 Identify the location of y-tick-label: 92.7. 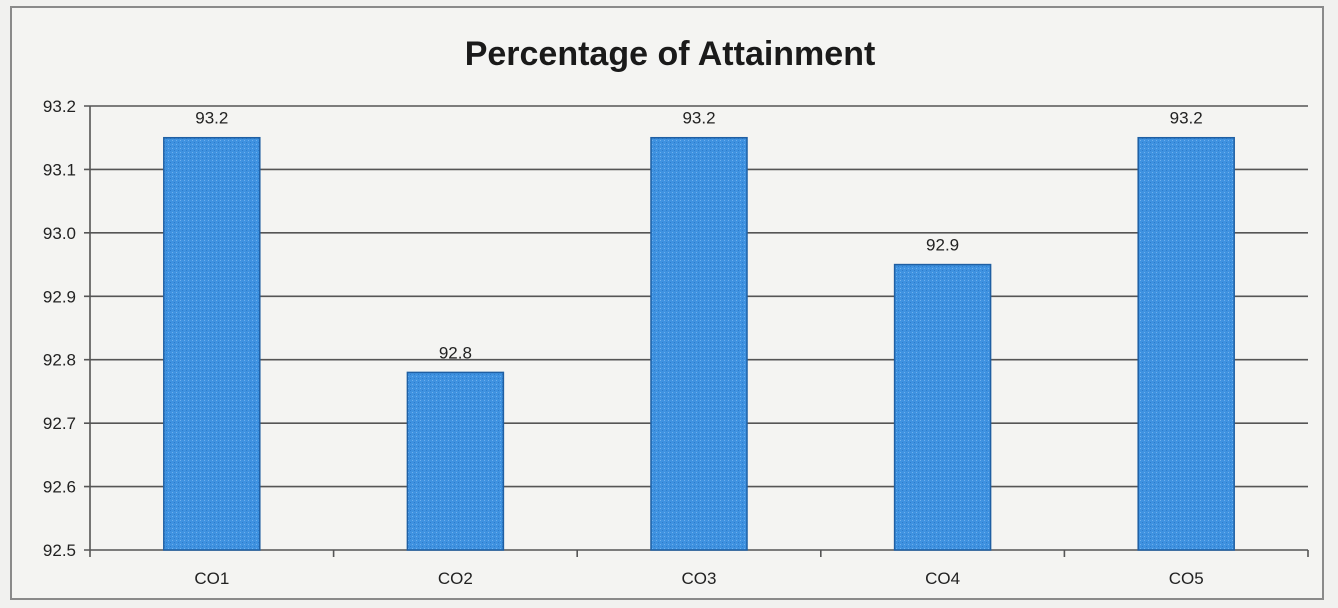
(59, 423).